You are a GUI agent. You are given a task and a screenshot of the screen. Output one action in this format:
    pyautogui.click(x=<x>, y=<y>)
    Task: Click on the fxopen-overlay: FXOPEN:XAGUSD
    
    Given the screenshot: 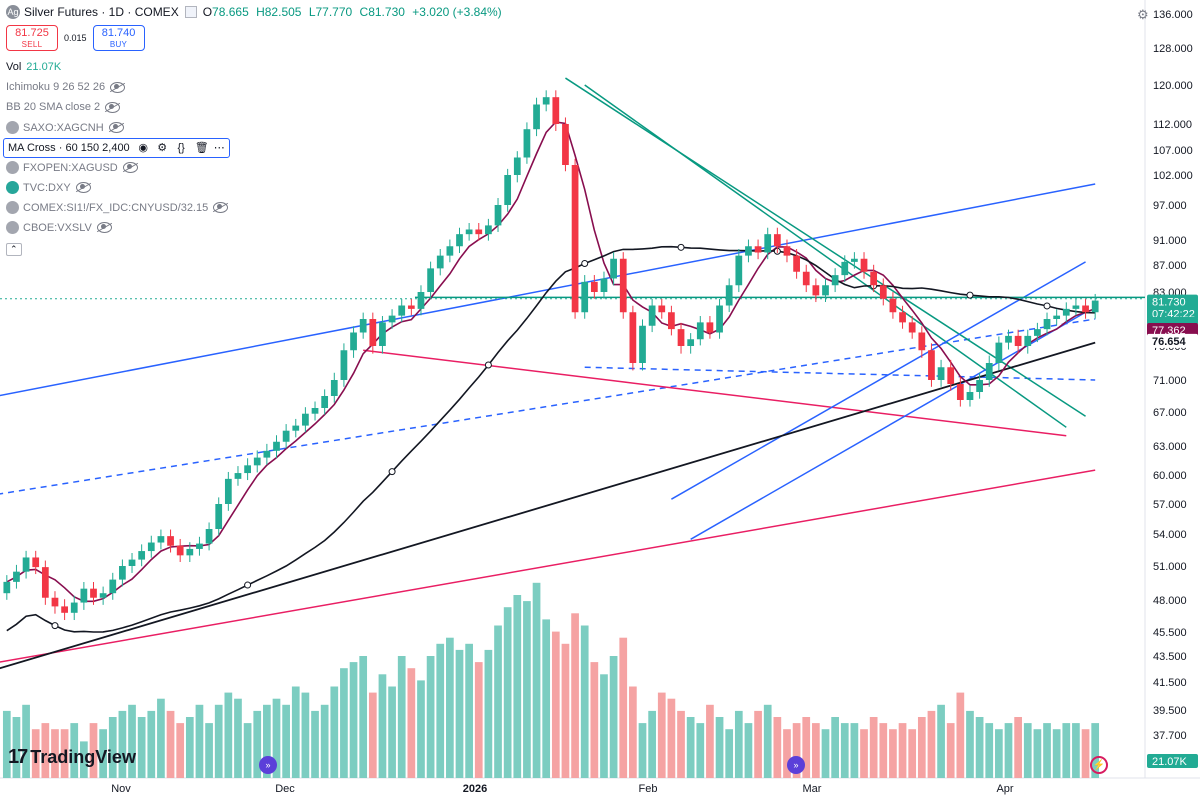 What is the action you would take?
    pyautogui.click(x=72, y=167)
    